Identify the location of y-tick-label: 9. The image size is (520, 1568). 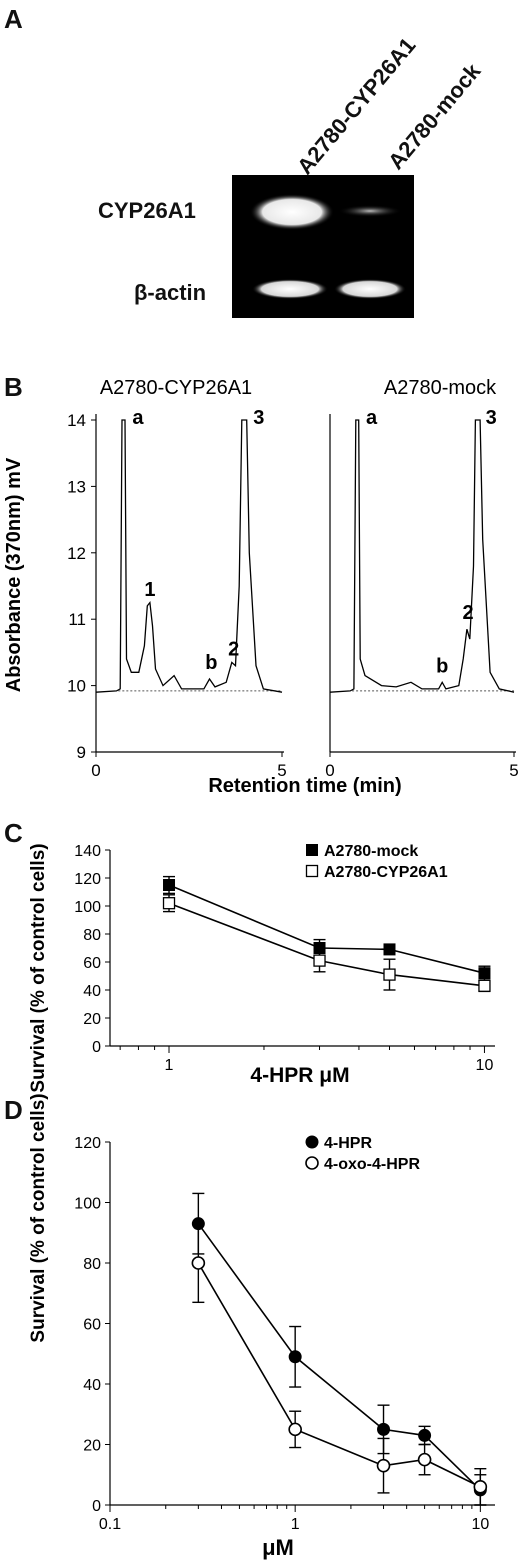
(81, 752).